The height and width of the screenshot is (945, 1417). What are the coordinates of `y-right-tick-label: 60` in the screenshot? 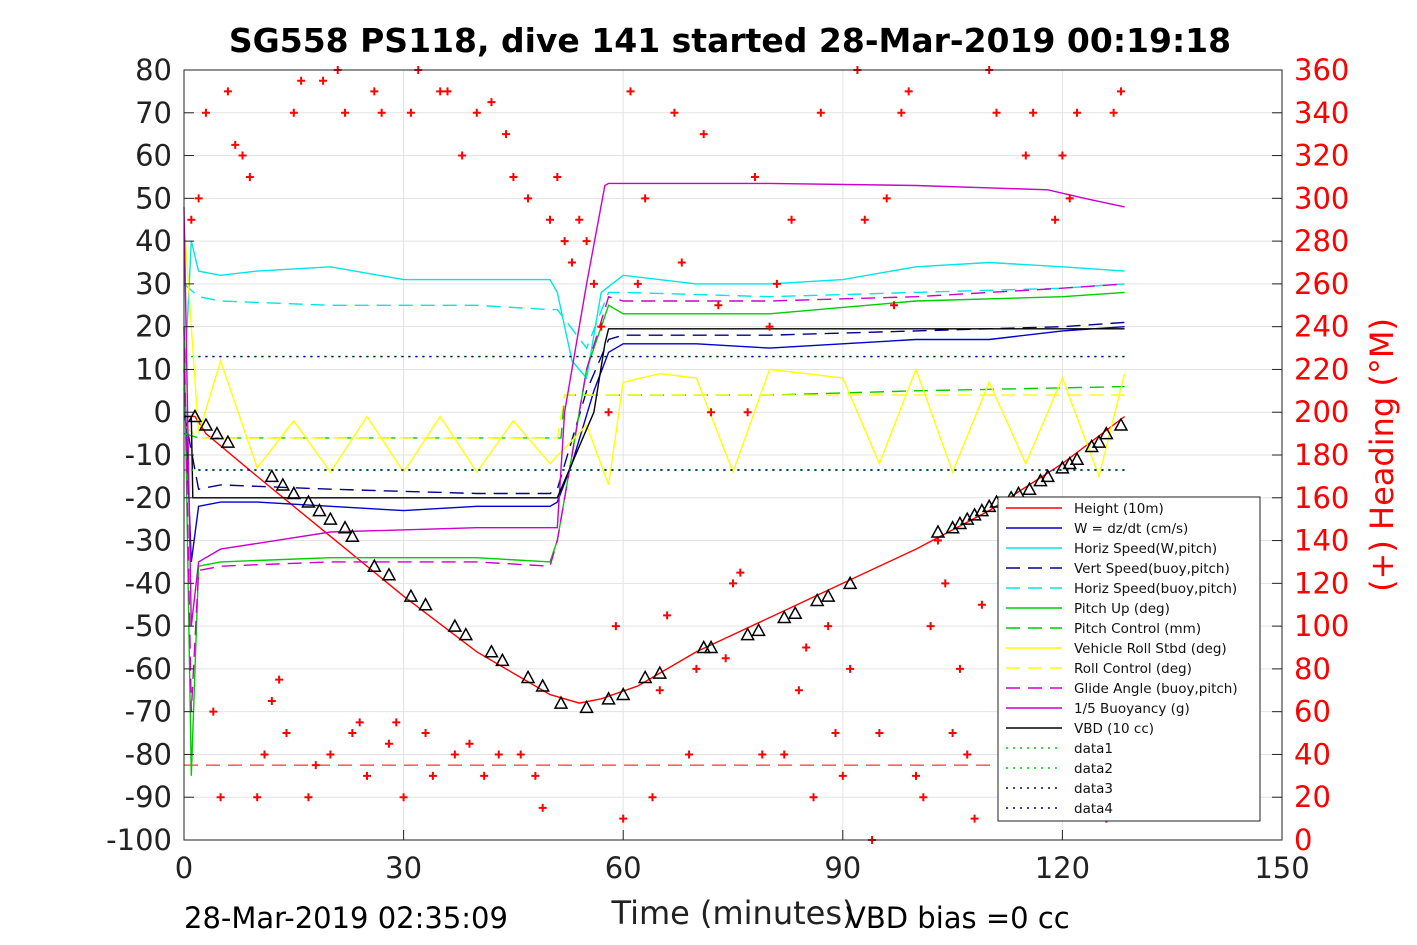 It's located at (1312, 712).